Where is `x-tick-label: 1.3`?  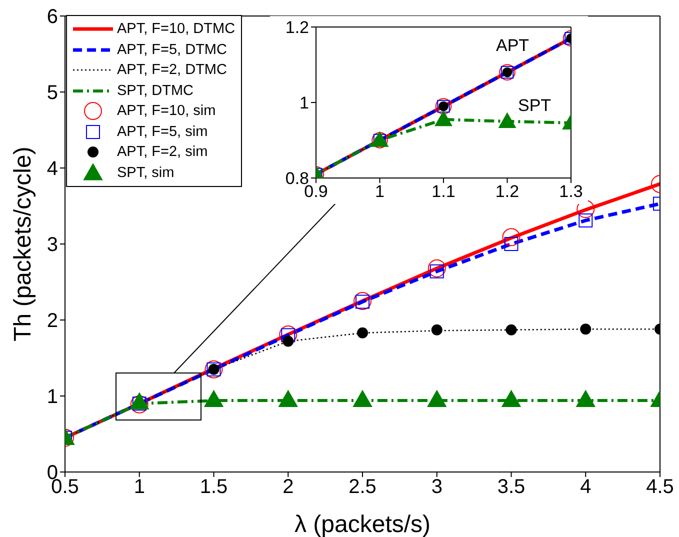 x-tick-label: 1.3 is located at coordinates (571, 192).